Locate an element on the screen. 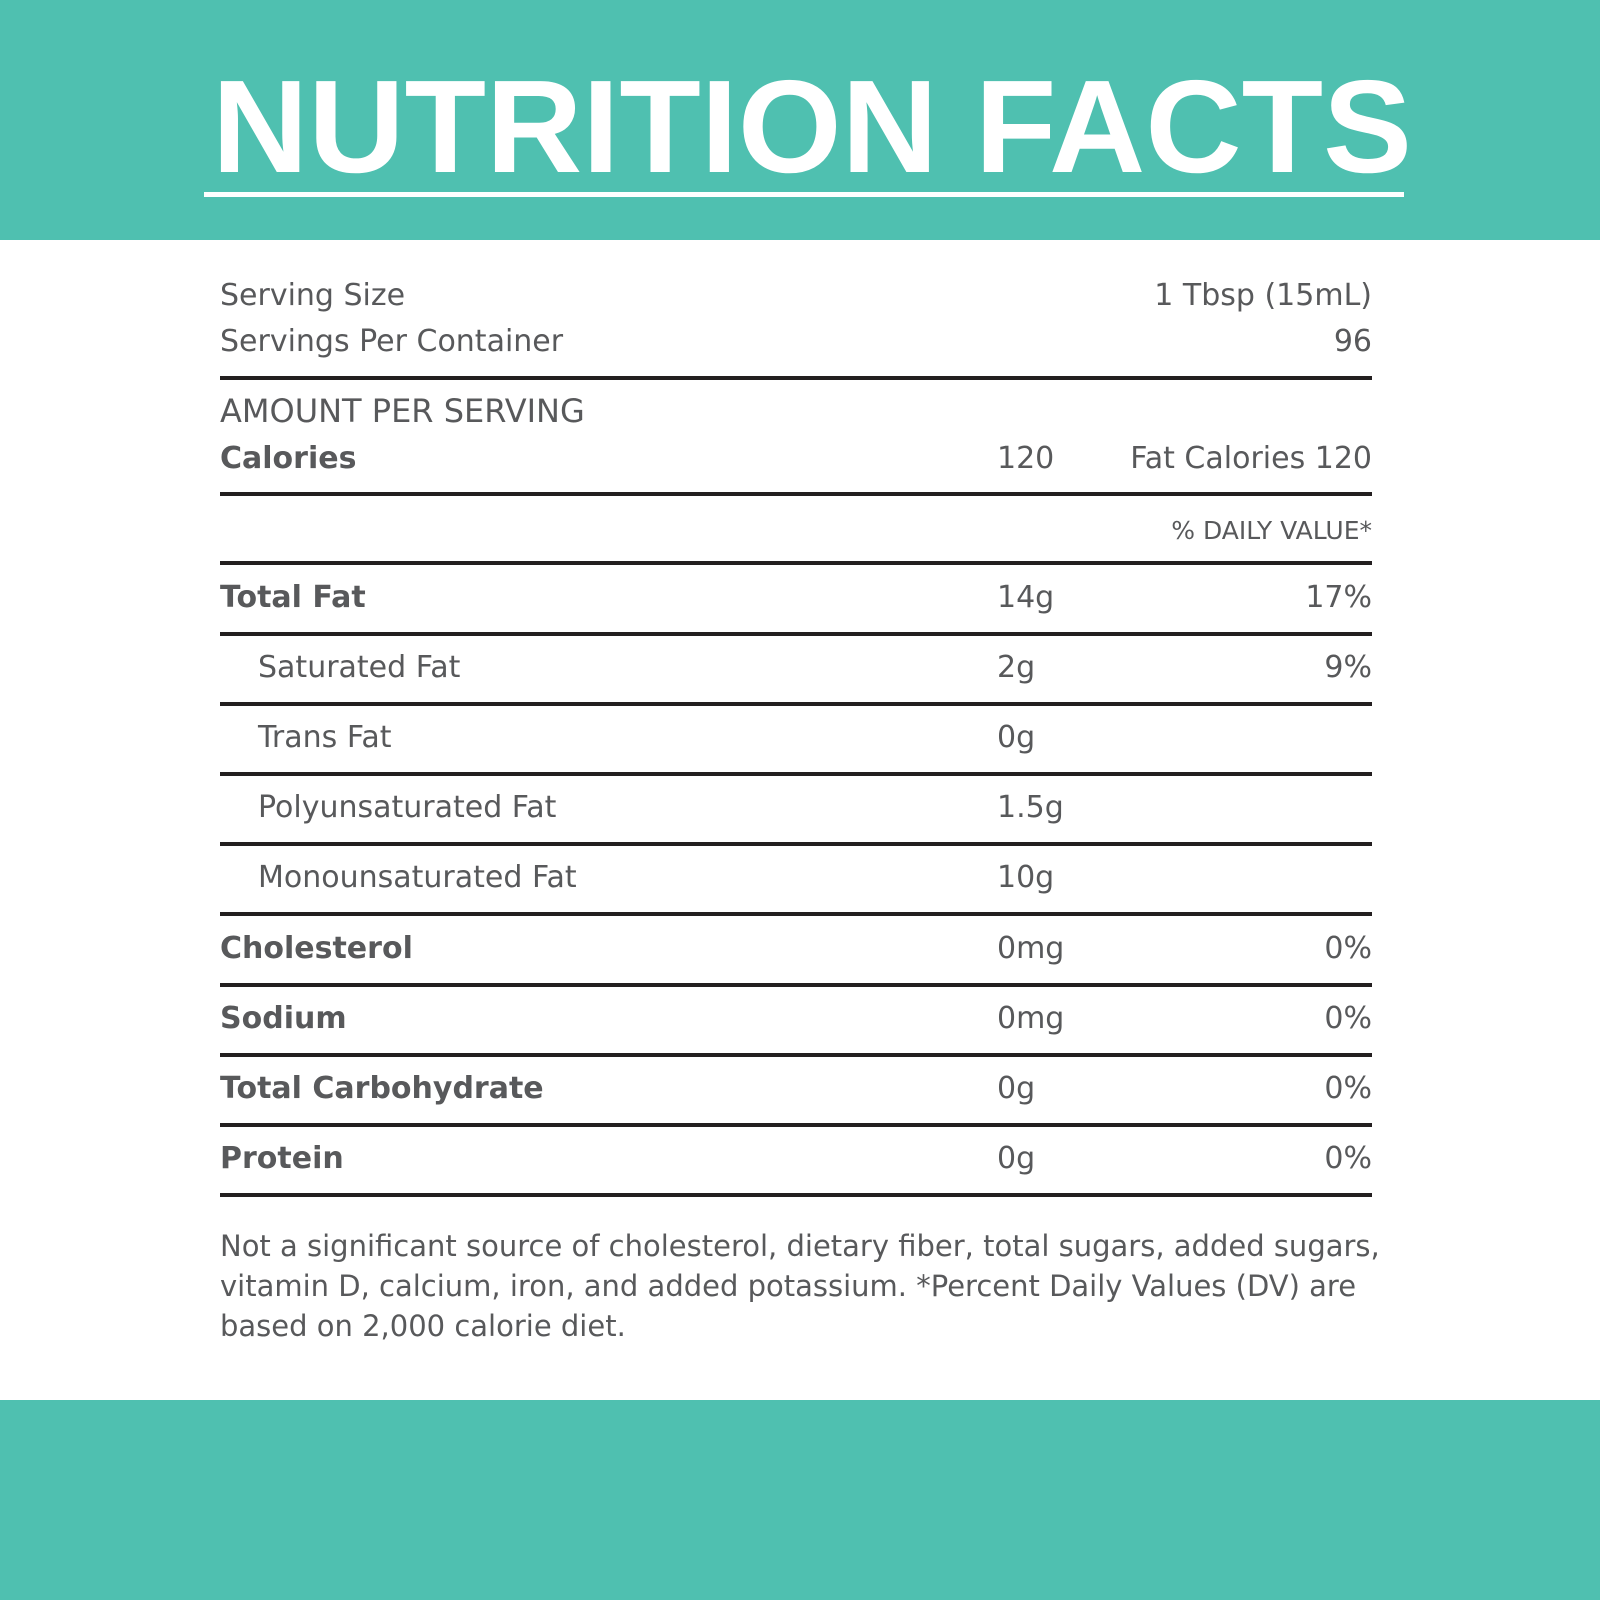 The width and height of the screenshot is (1600, 1600). calories-value: 120 is located at coordinates (1026, 458).